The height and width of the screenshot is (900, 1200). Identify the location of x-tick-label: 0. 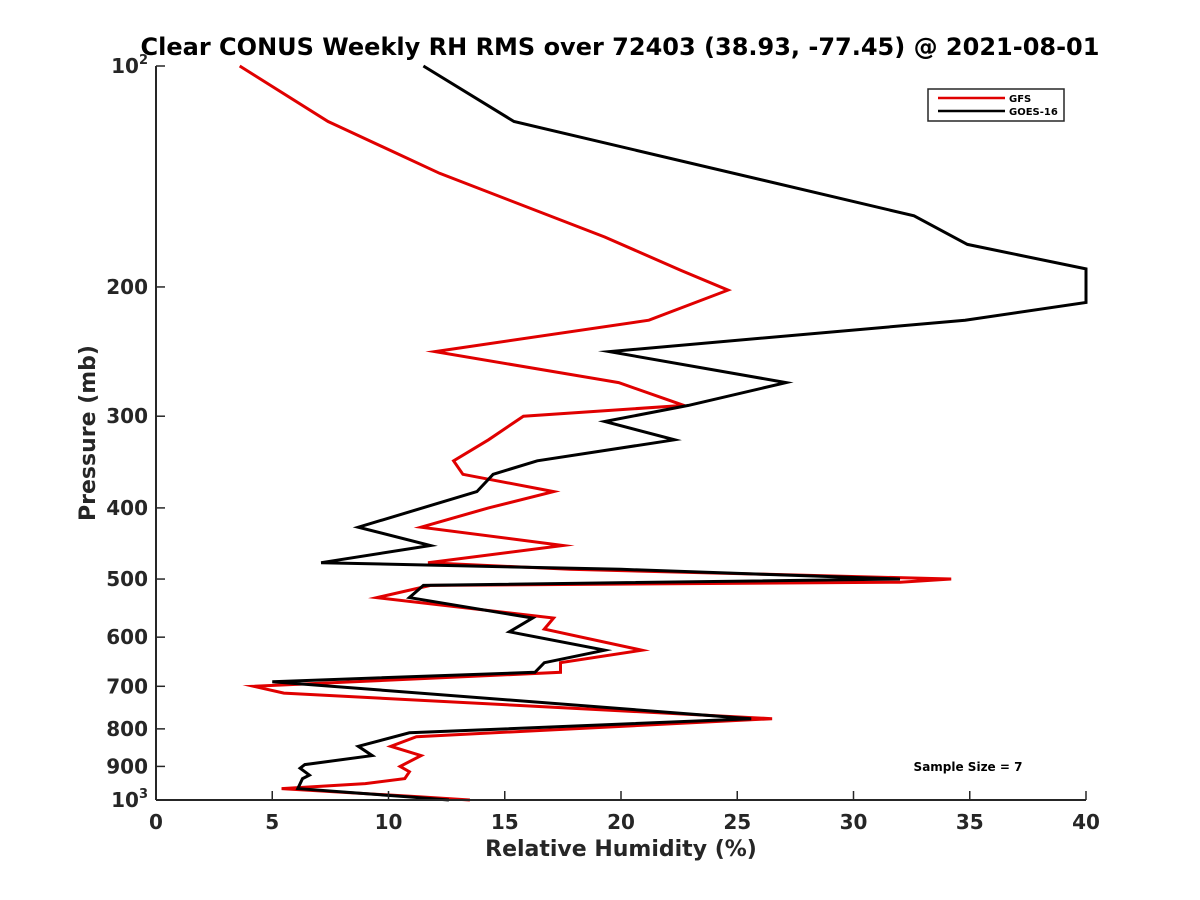
(156, 822).